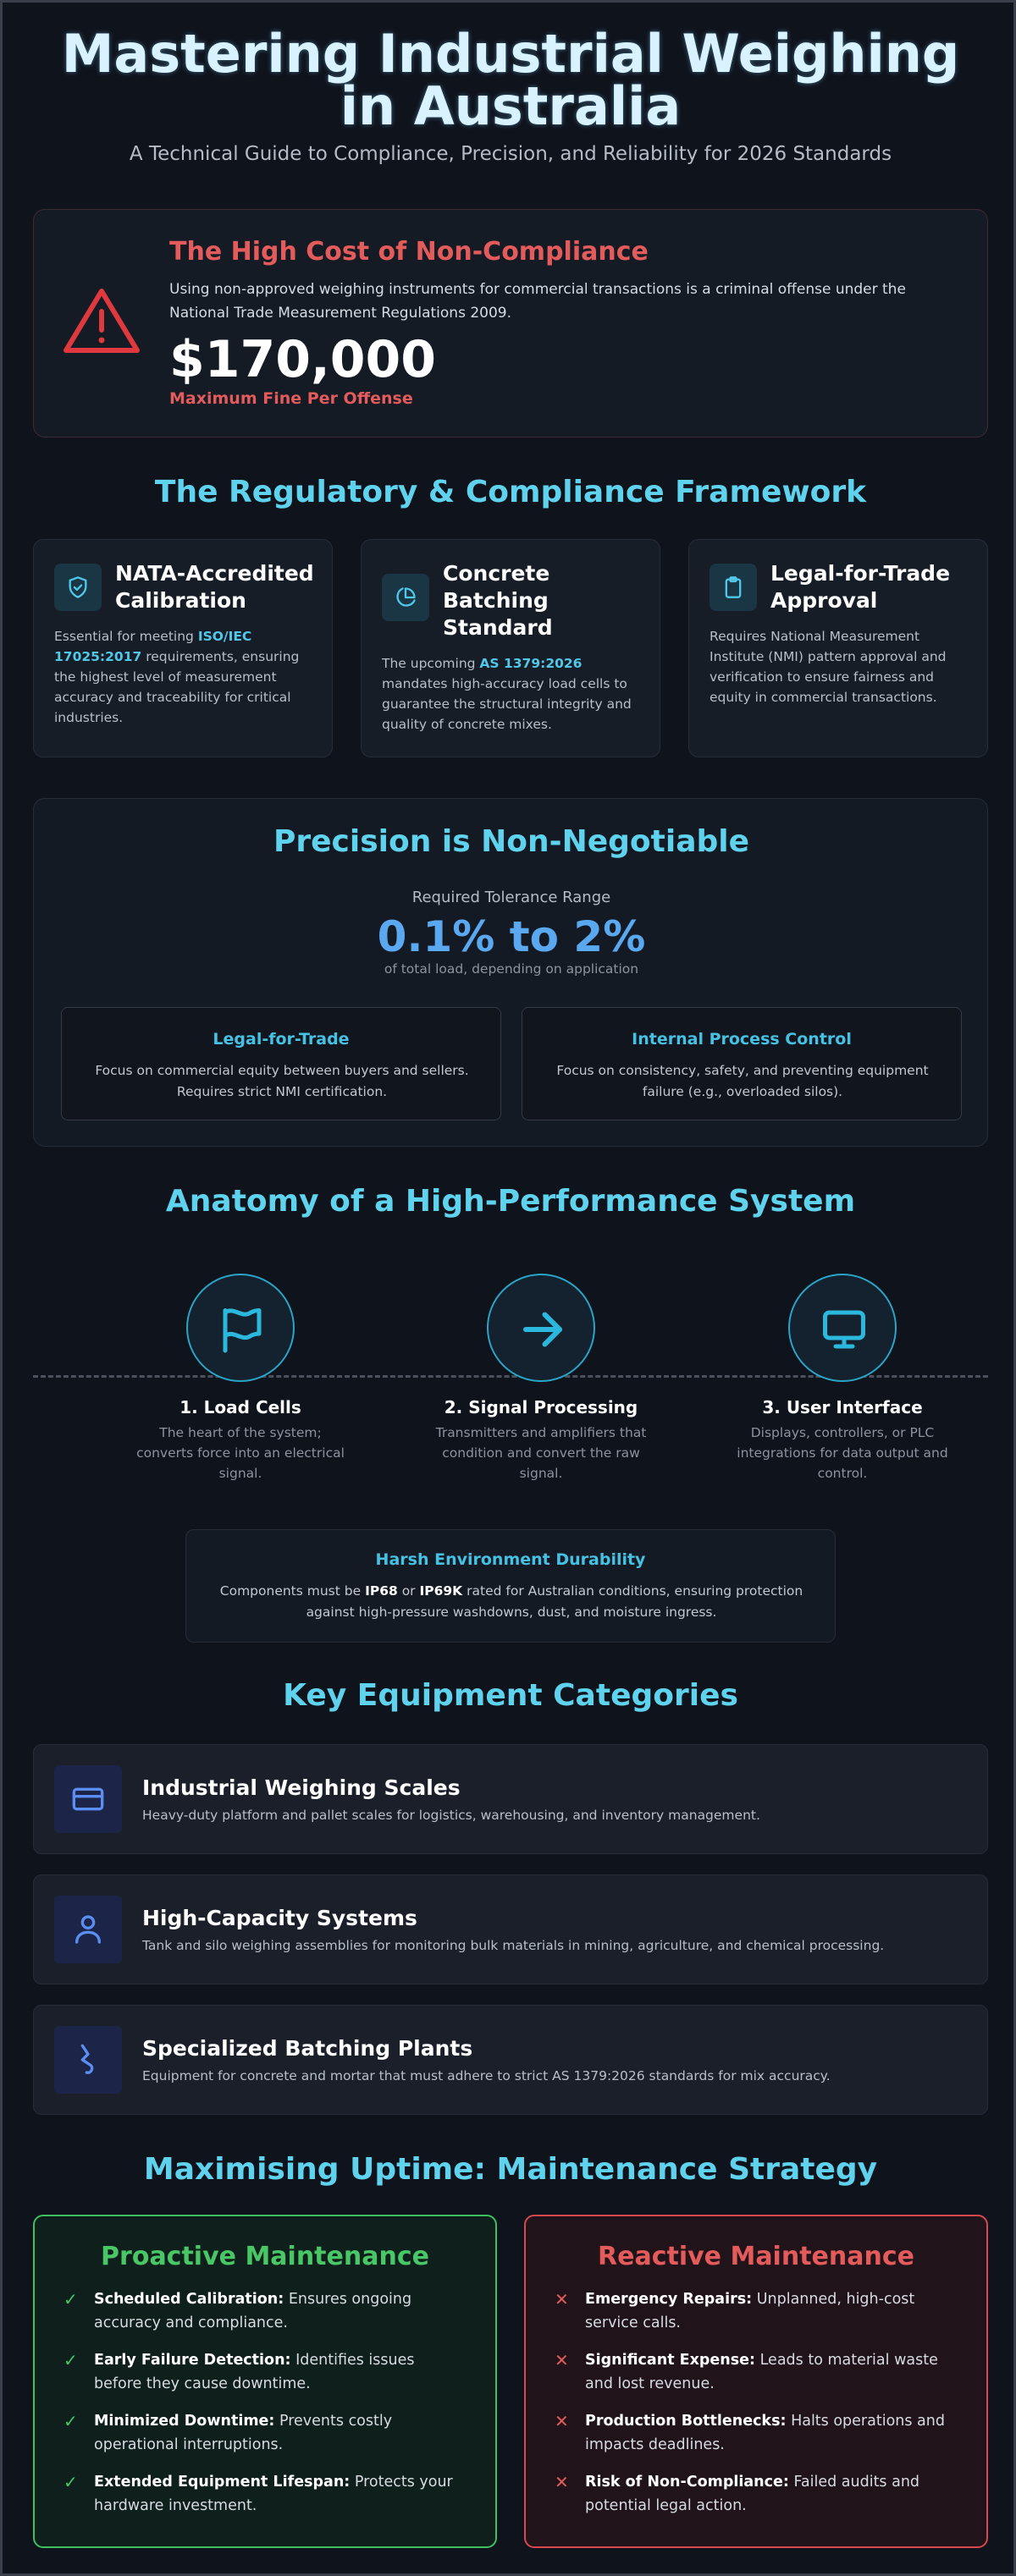 This screenshot has height=2576, width=1016. I want to click on tolerance-value: 0.1% to 2%, so click(511, 936).